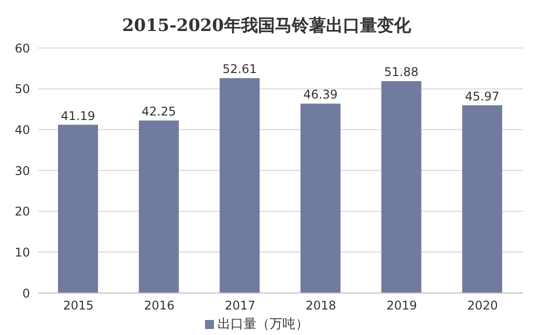 This screenshot has width=533, height=335. Describe the element at coordinates (266, 26) in the screenshot. I see `chart-title: 2015-2020年我国马铃薯出口量变化` at that location.